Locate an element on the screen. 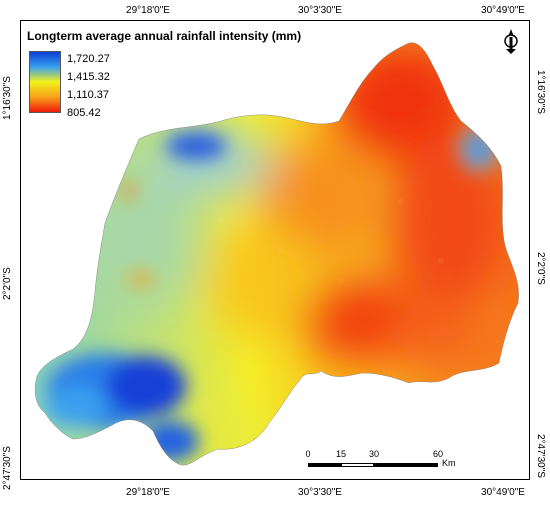  top-tick-2: 30°3'30"E is located at coordinates (320, 10).